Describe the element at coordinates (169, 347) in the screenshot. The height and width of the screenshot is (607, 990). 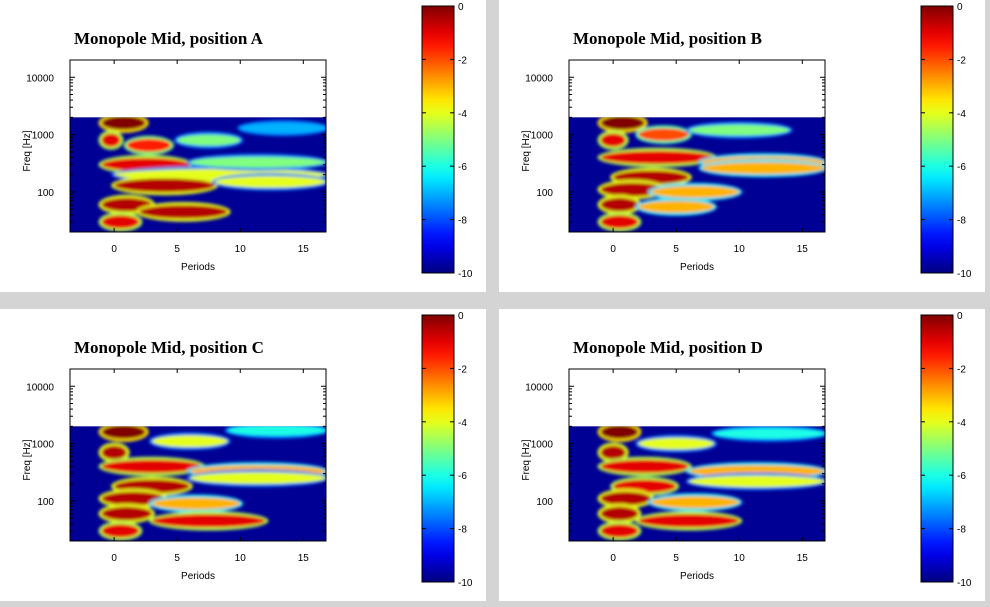
I see `chart-title: Monopole Mid, position C` at that location.